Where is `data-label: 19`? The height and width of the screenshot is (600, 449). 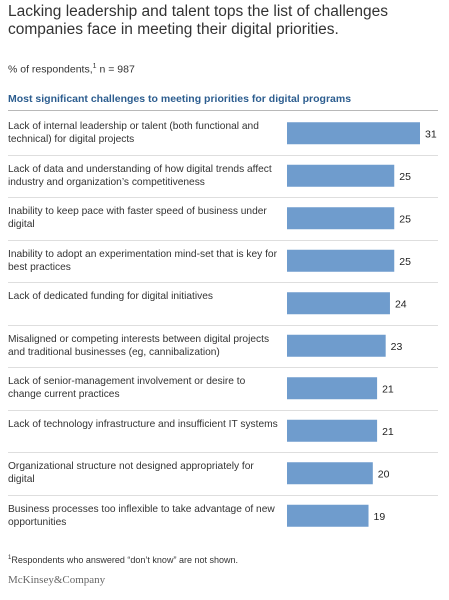
data-label: 19 is located at coordinates (380, 517).